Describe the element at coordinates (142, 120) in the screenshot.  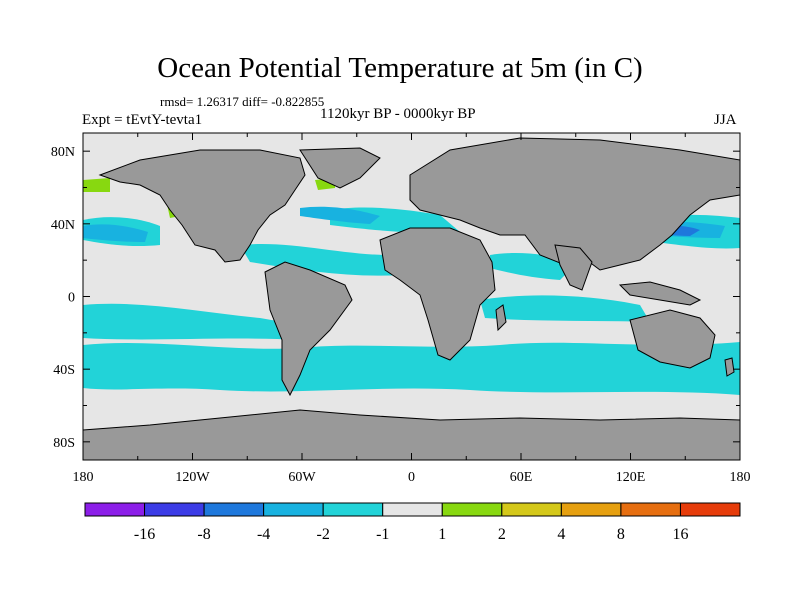
I see `experiment-label: Expt = tEvtY-tevta1` at that location.